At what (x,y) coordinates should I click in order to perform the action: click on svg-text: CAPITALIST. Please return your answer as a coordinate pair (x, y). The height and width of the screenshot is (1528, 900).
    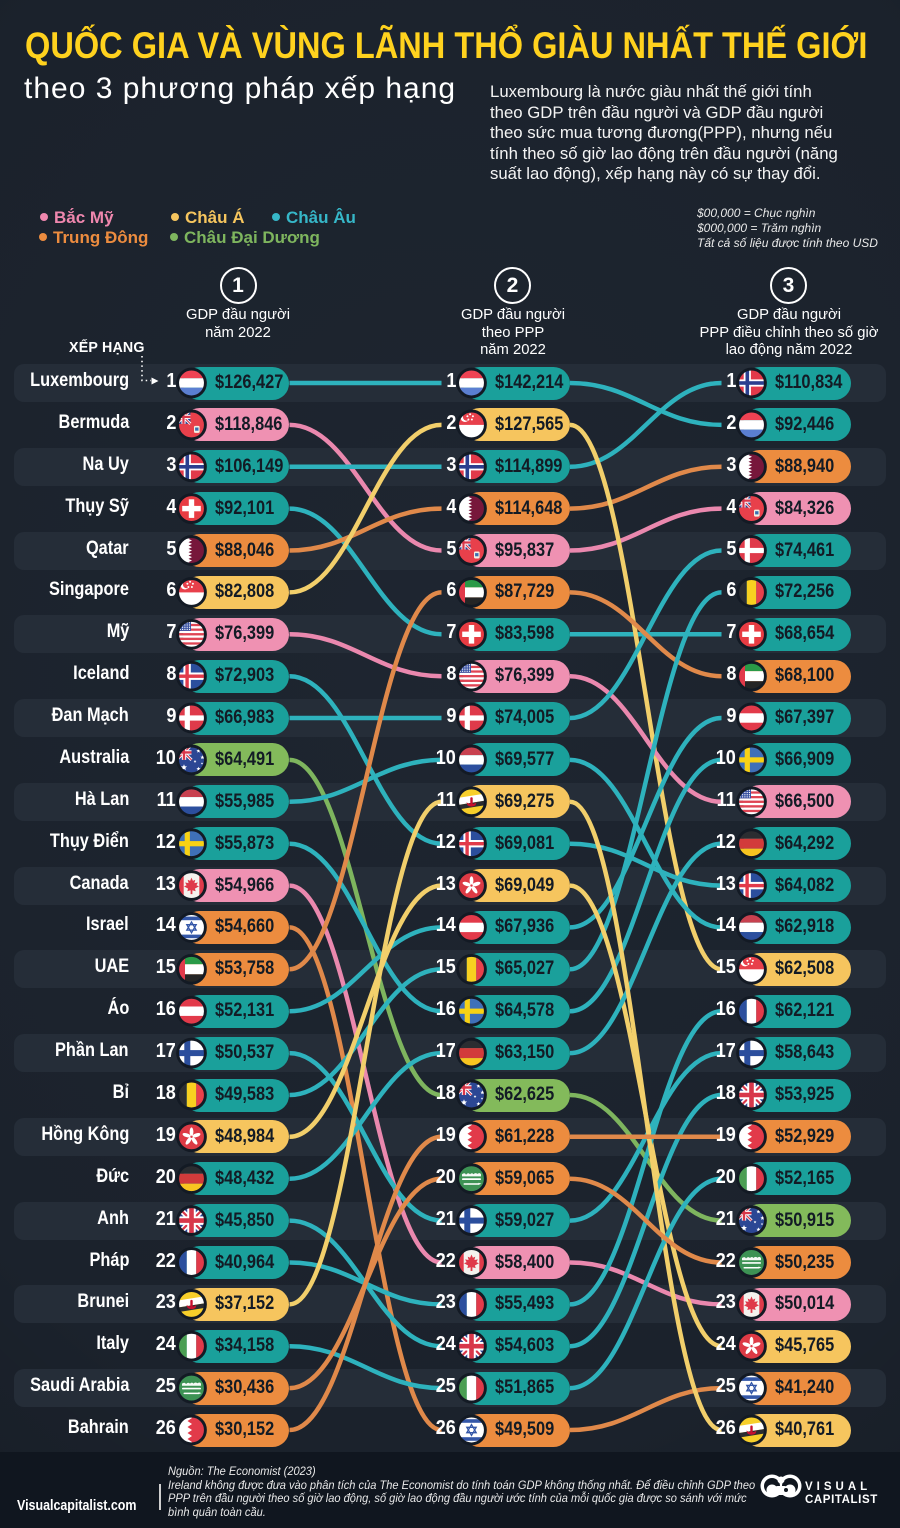
    Looking at the image, I should click on (841, 1500).